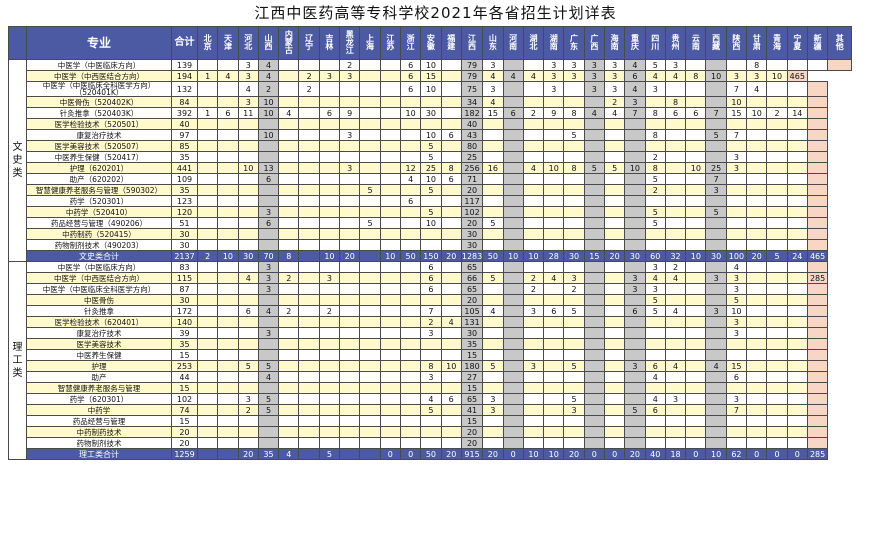 This screenshot has height=558, width=871. What do you see at coordinates (696, 76) in the screenshot?
I see `value-cell: 8` at bounding box center [696, 76].